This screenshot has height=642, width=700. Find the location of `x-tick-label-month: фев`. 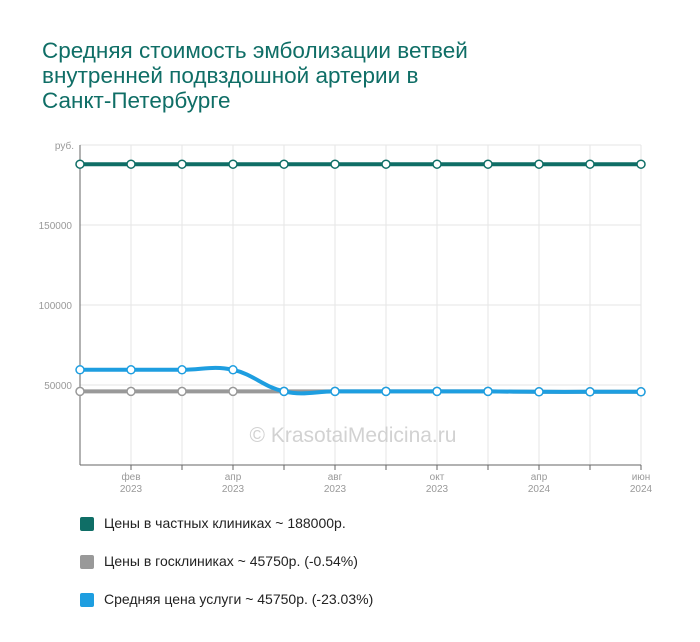

x-tick-label-month: фев is located at coordinates (130, 477).